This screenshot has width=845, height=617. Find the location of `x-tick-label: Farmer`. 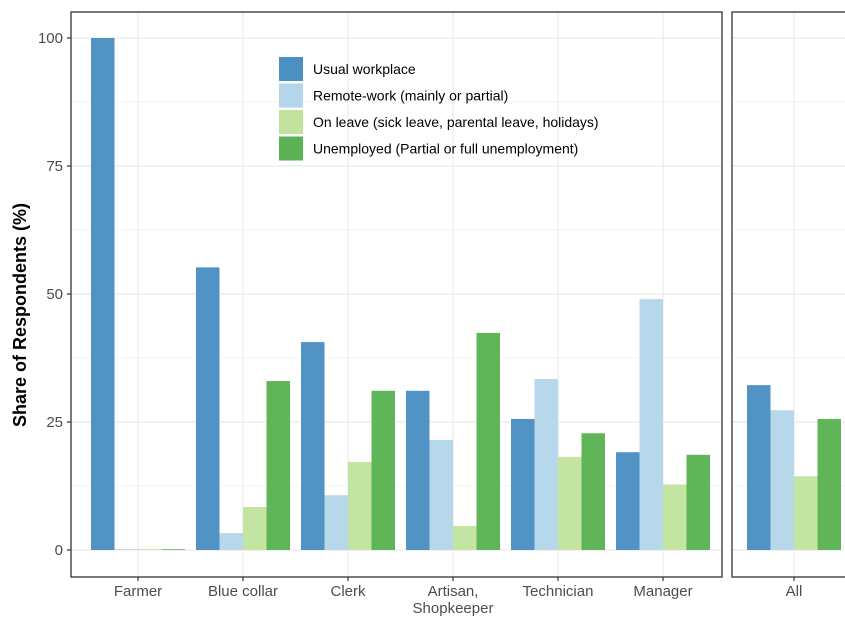

x-tick-label: Farmer is located at coordinates (138, 591).